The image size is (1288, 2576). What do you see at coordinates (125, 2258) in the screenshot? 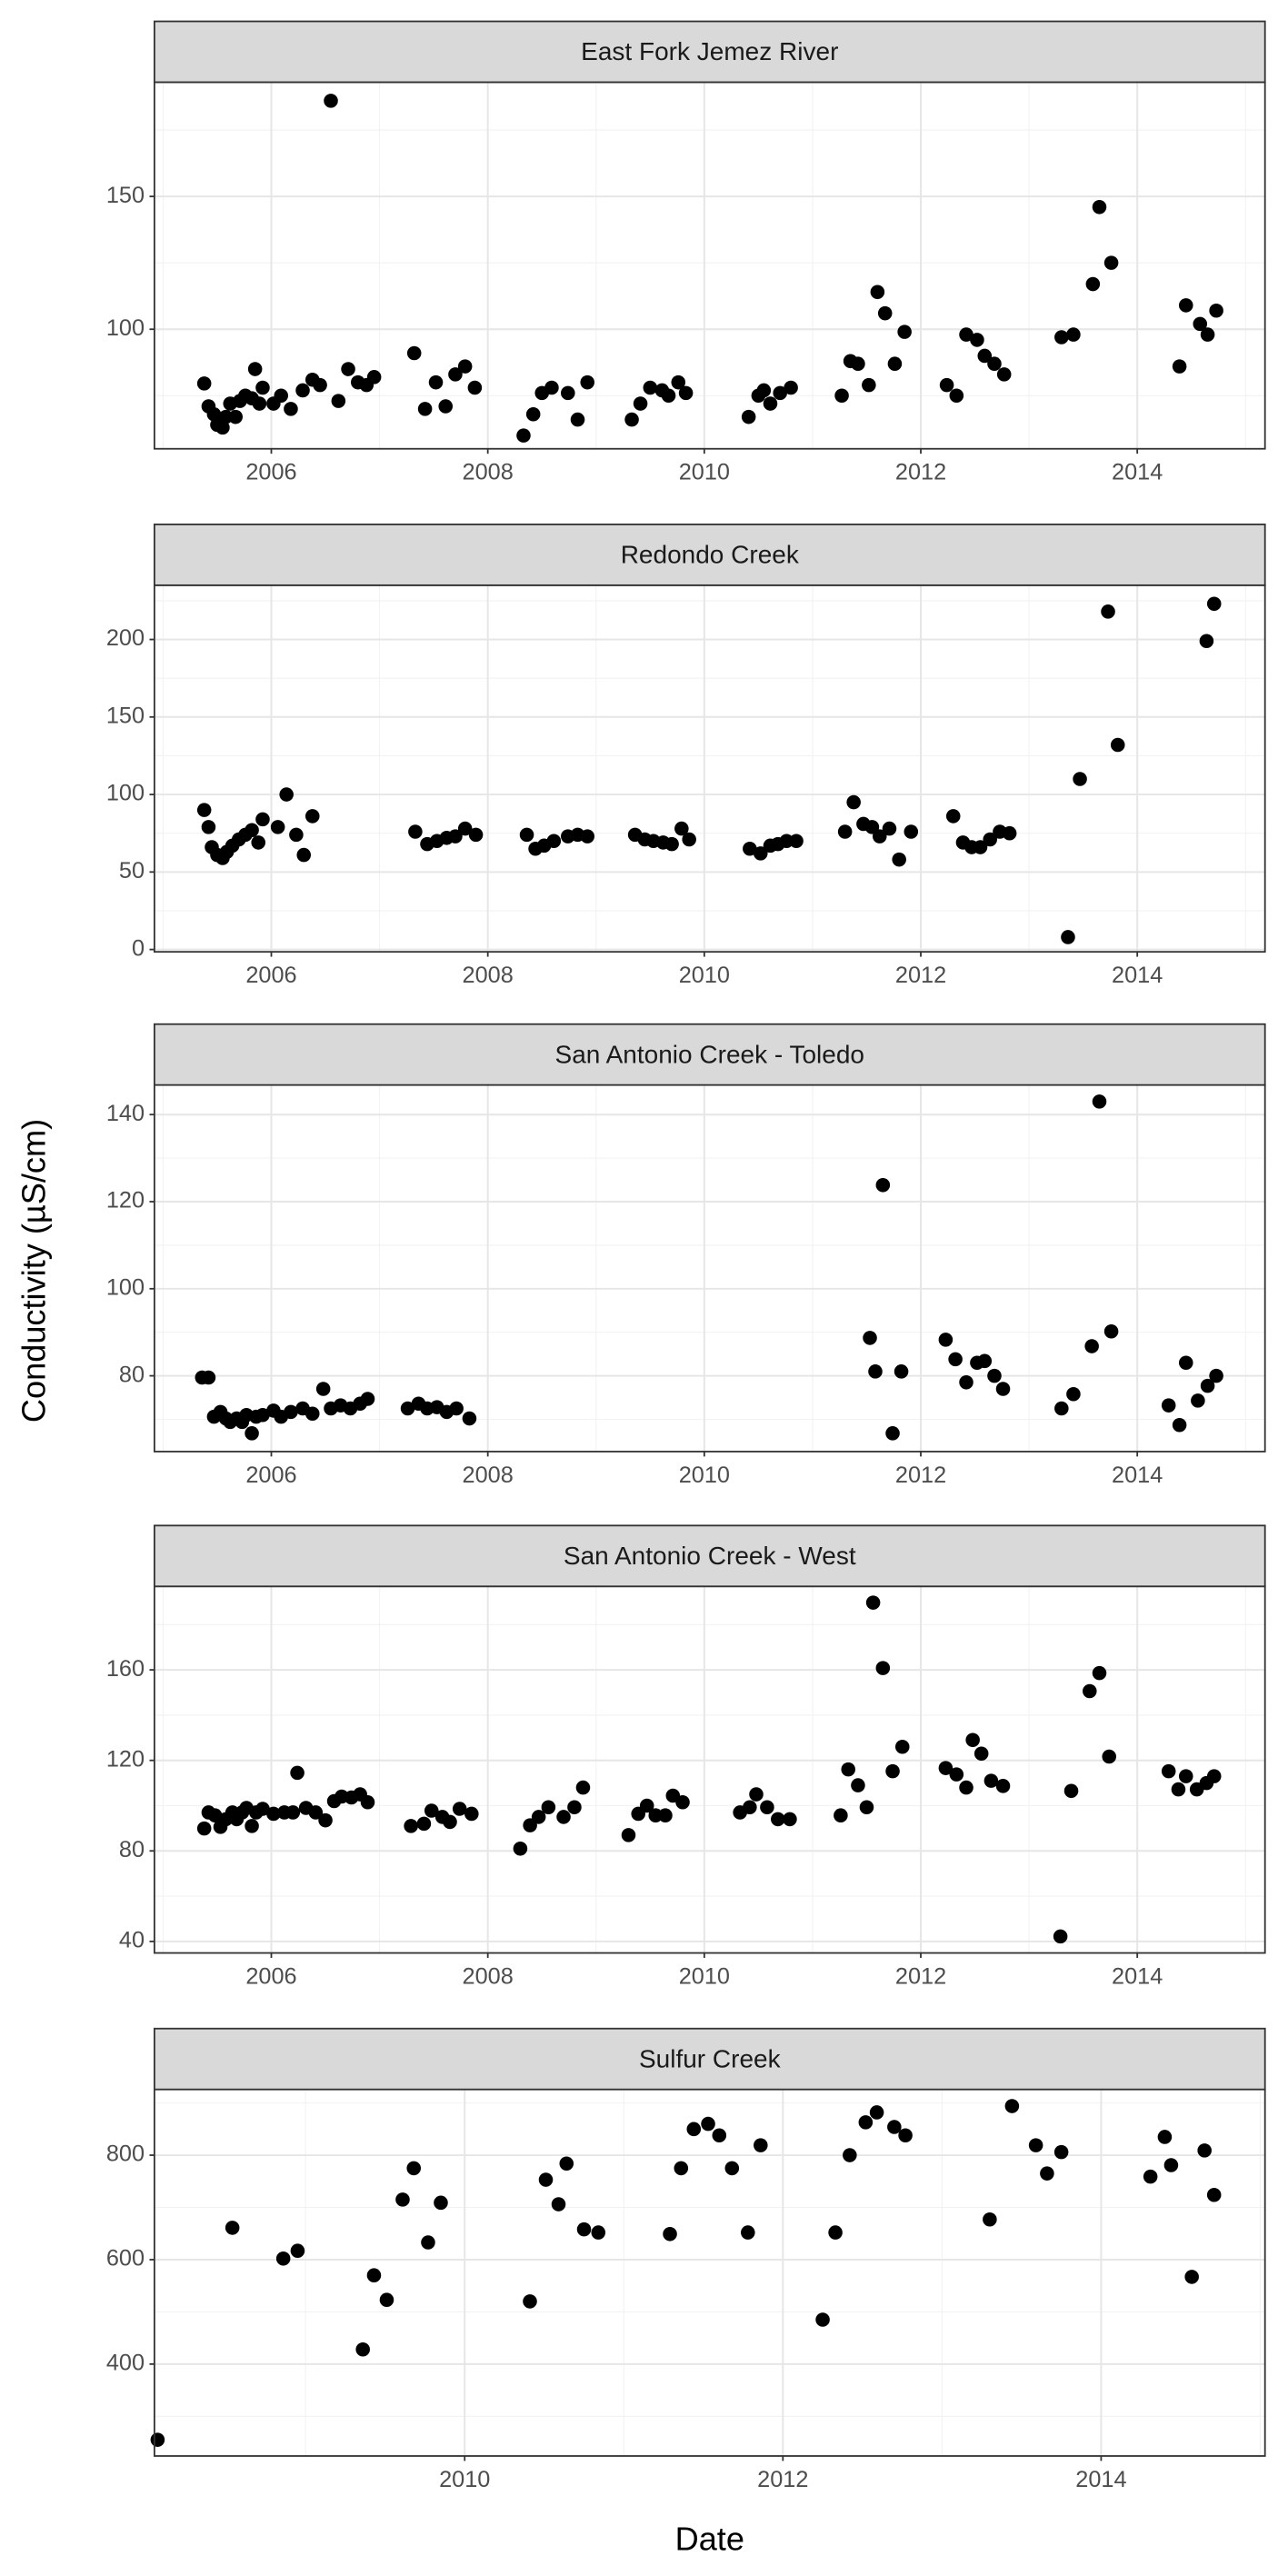
I see `y-tick-label: 600` at bounding box center [125, 2258].